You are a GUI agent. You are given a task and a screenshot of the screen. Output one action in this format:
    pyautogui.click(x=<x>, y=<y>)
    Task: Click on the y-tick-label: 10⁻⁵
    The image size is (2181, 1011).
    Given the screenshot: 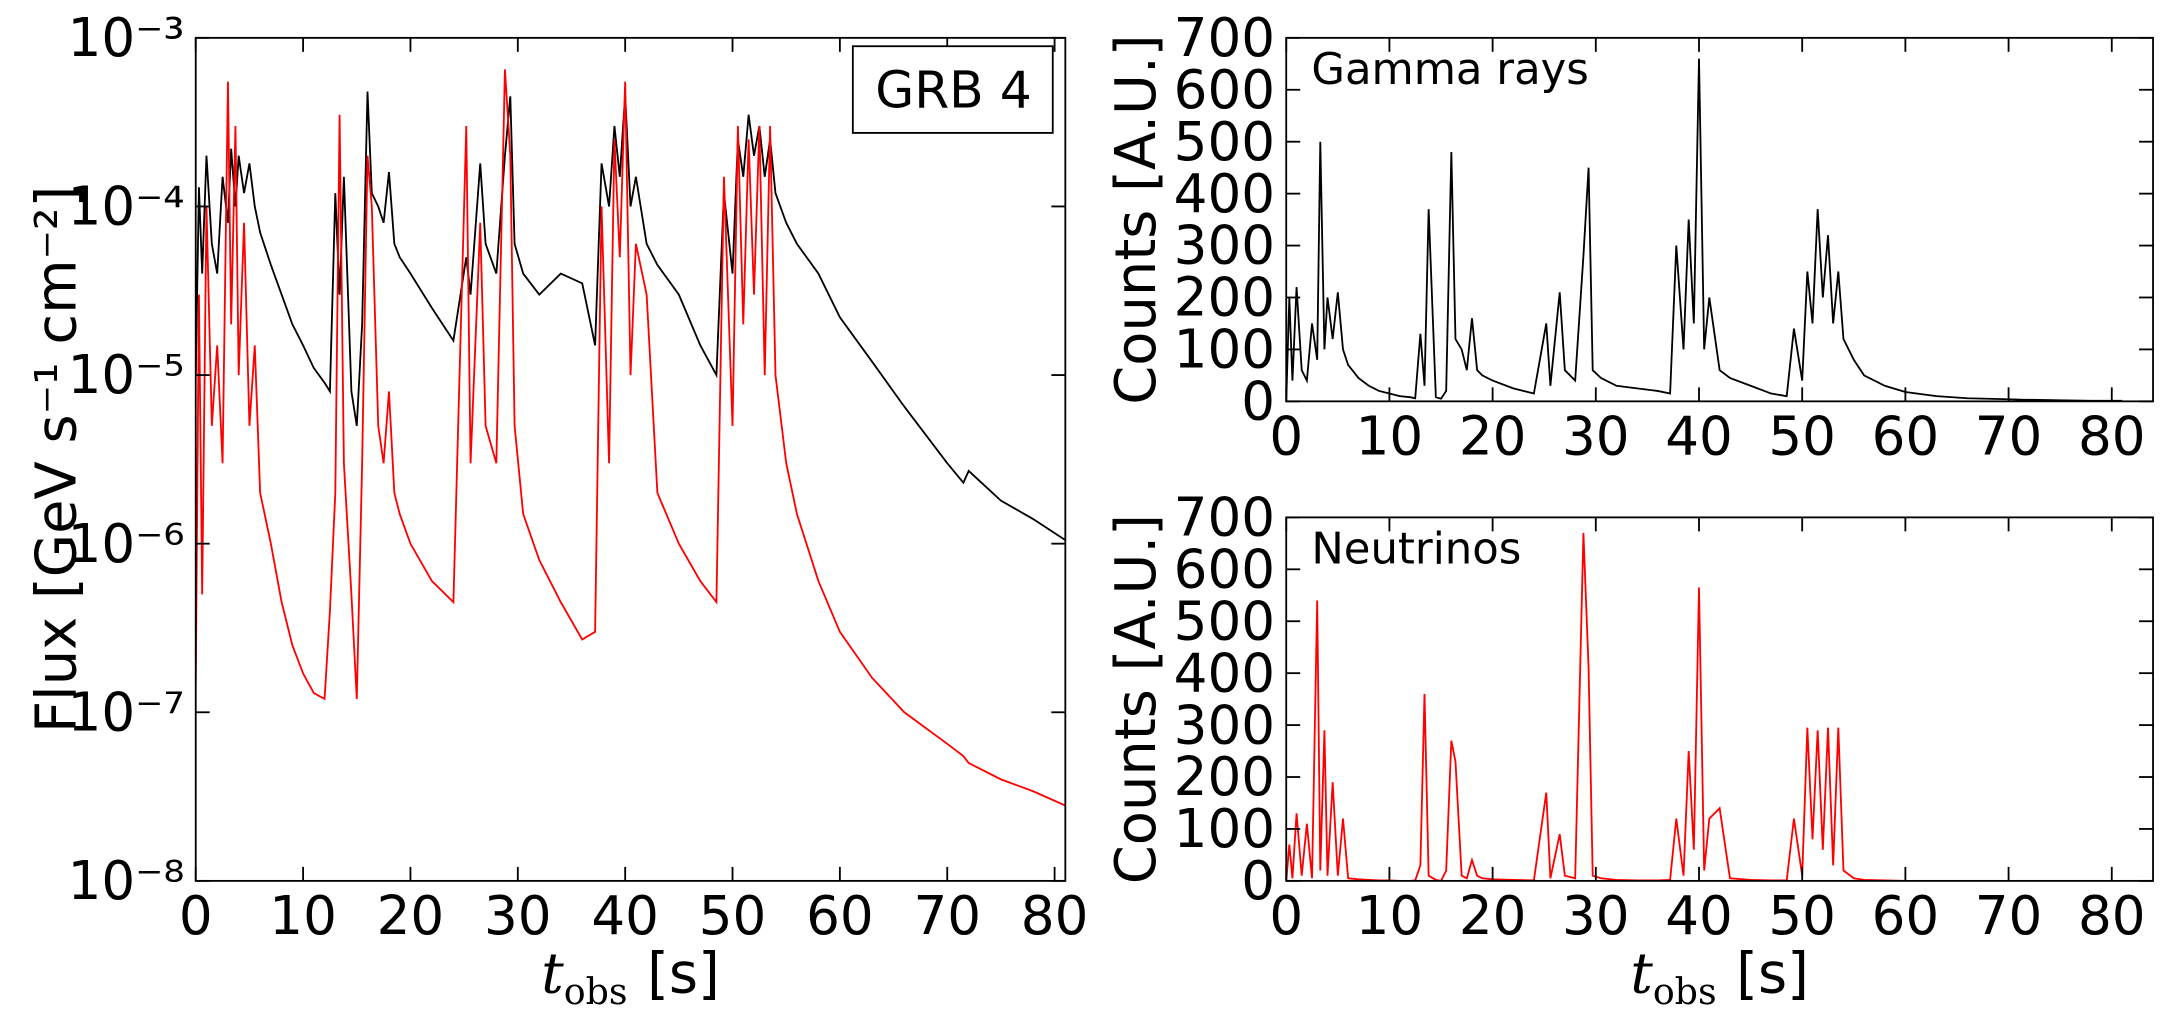 What is the action you would take?
    pyautogui.click(x=126, y=375)
    